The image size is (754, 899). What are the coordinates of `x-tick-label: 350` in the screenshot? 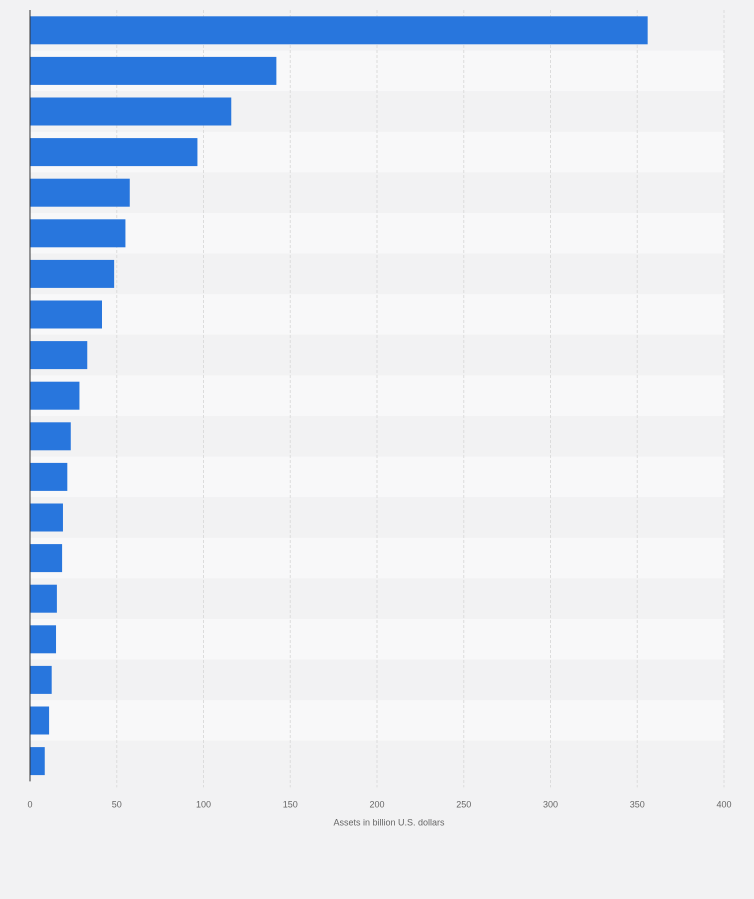 It's located at (637, 804).